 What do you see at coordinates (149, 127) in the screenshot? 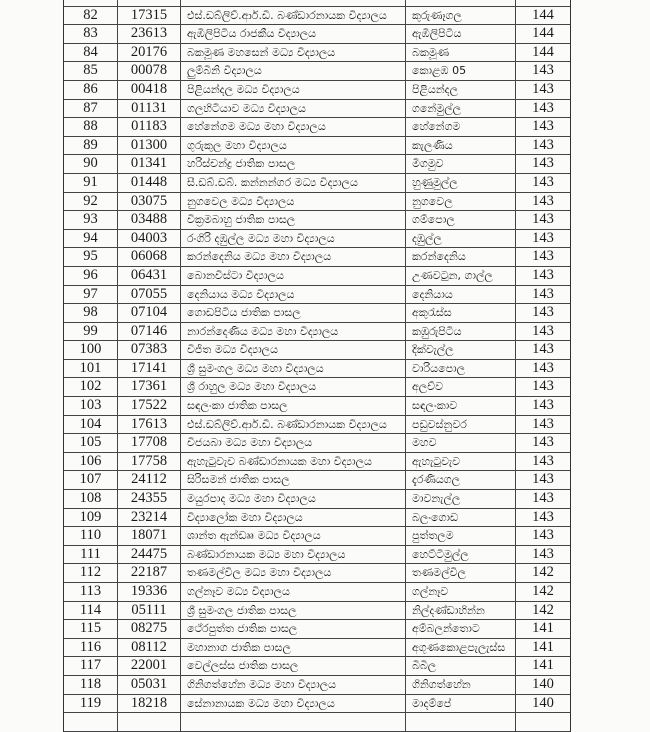
I see `school-code-cell: 01183` at bounding box center [149, 127].